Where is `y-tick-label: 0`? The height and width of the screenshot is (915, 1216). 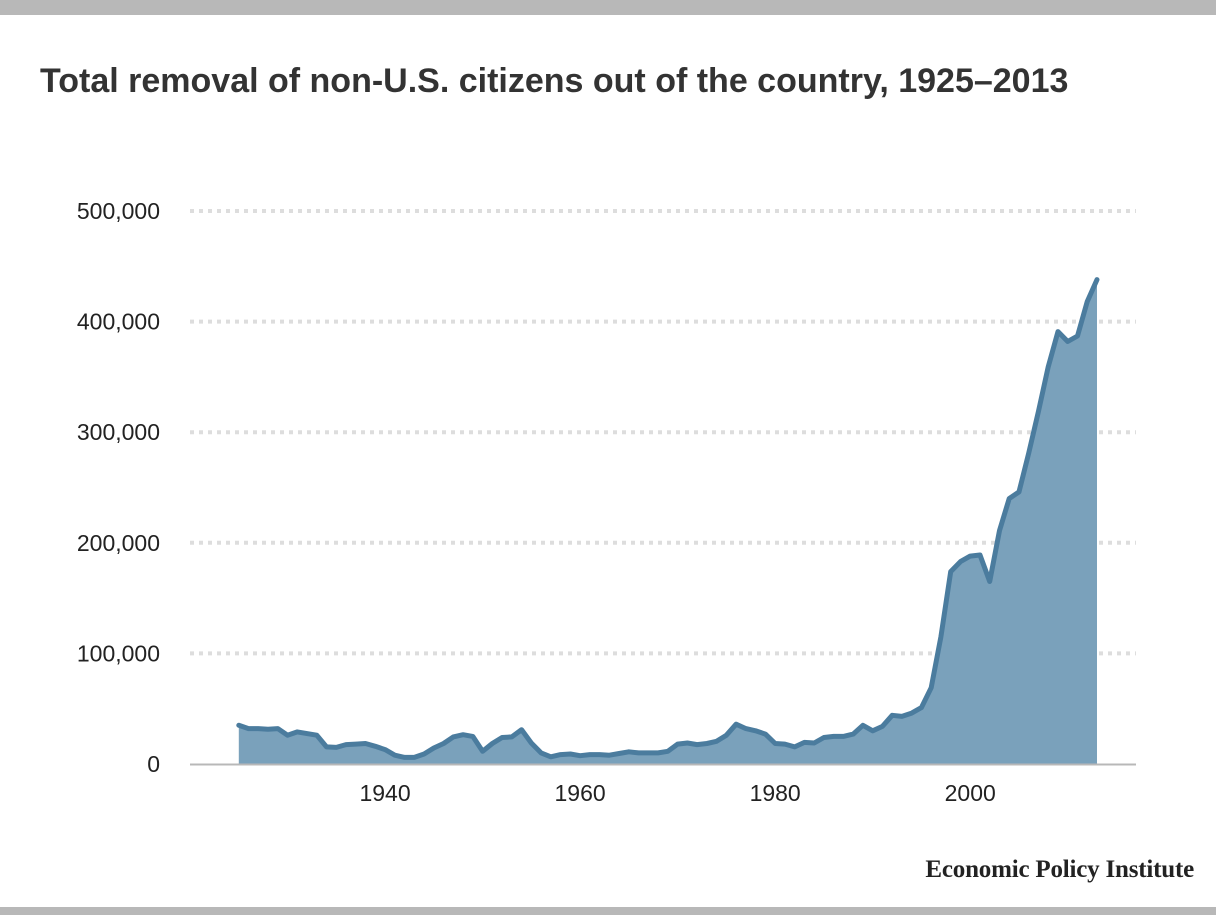 y-tick-label: 0 is located at coordinates (153, 764).